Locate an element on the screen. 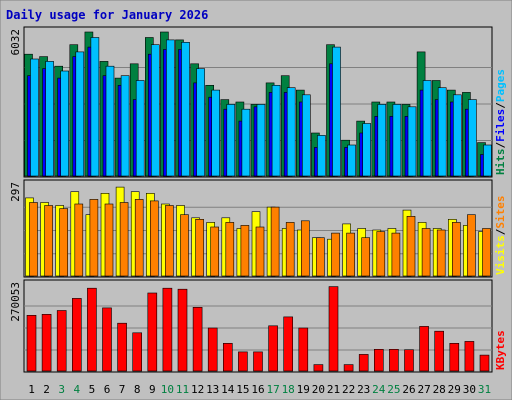 The width and height of the screenshot is (512, 400). x-tick-label: 14 is located at coordinates (228, 389).